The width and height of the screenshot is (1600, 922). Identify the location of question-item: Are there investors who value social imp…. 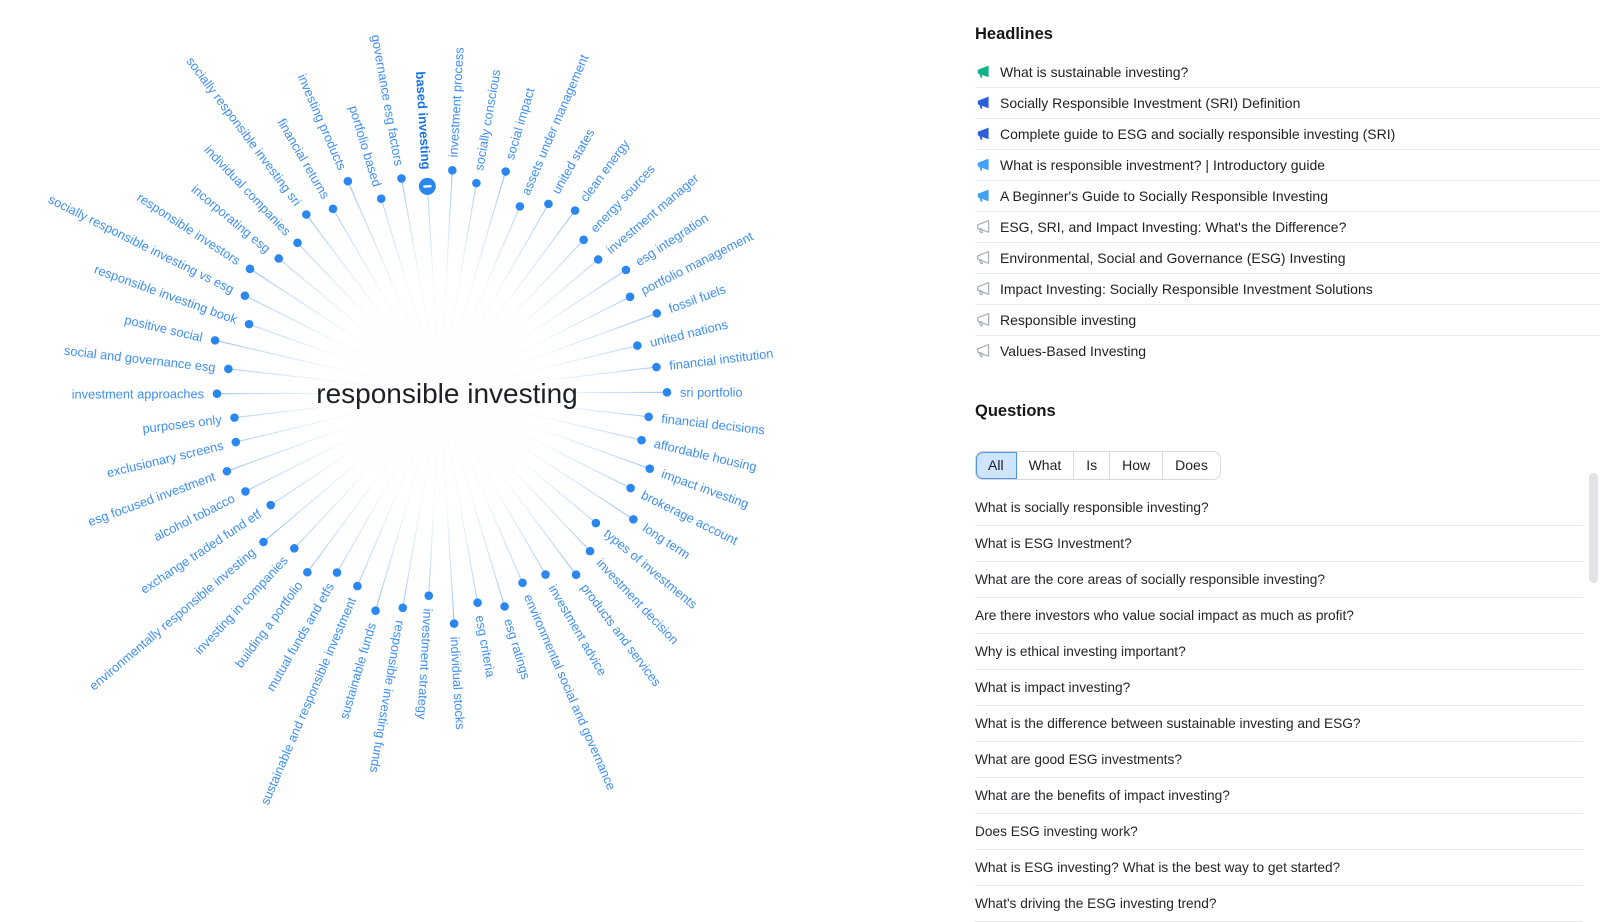
(1279, 616).